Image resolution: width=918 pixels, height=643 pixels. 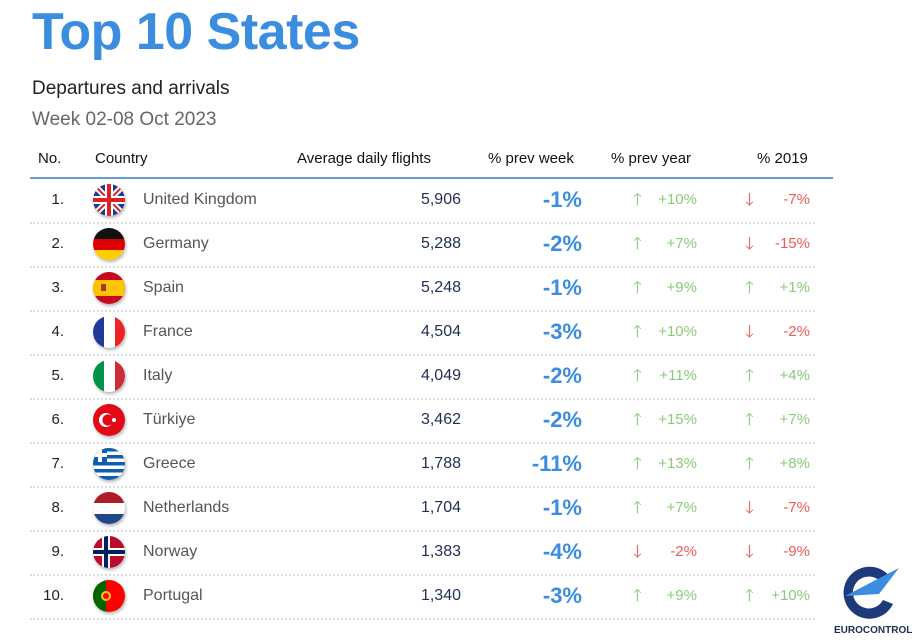 I want to click on table-row: 9. Norway 1,383 -4% 🡓 -2% 🡓 -9%, so click(x=422, y=553).